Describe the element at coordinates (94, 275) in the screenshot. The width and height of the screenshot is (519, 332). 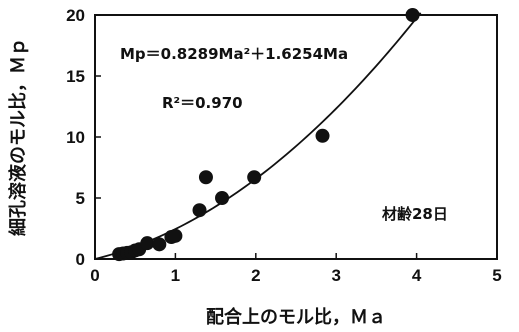
I see `x-tick-label: 0` at that location.